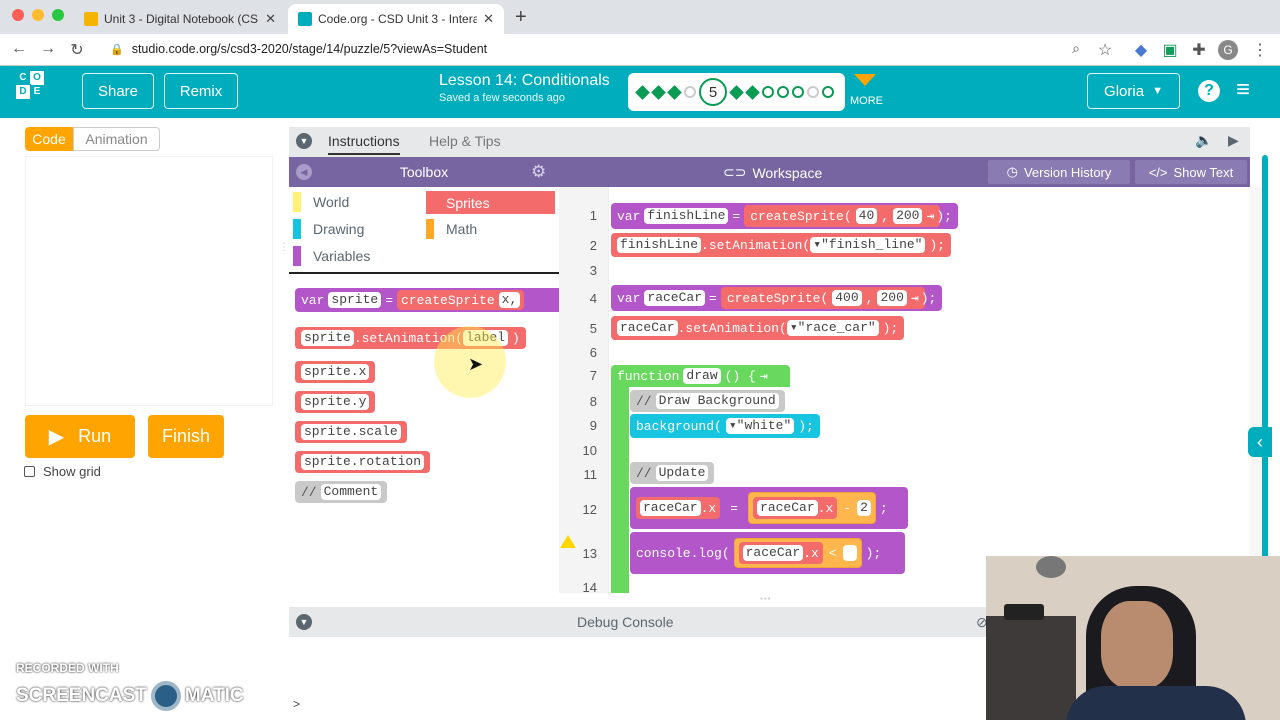 Image resolution: width=1280 pixels, height=720 pixels. Describe the element at coordinates (341, 492) in the screenshot. I see `toolbox-block-comment: // Comment` at that location.